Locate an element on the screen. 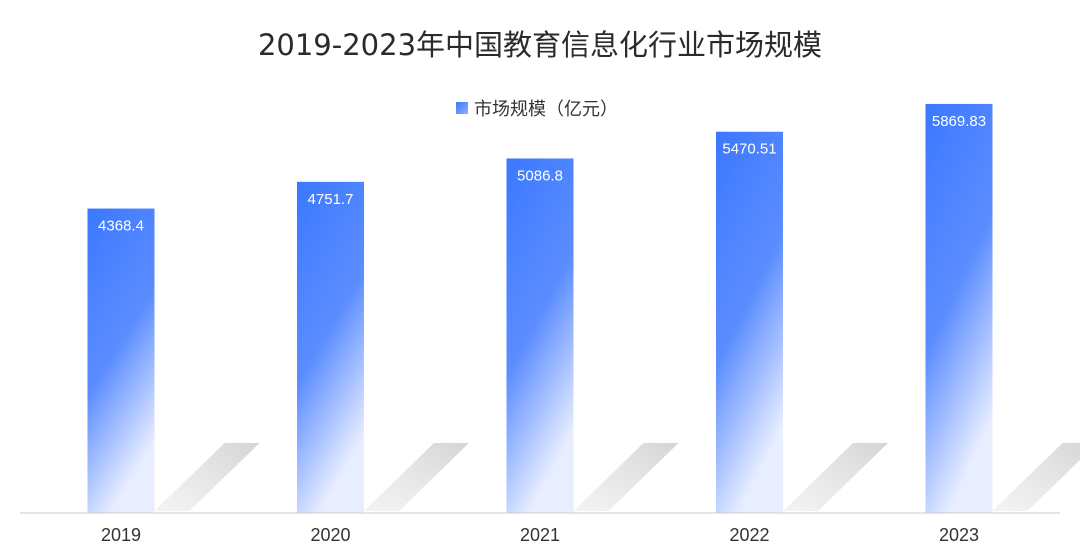  bar-shadows is located at coordinates (617, 477).